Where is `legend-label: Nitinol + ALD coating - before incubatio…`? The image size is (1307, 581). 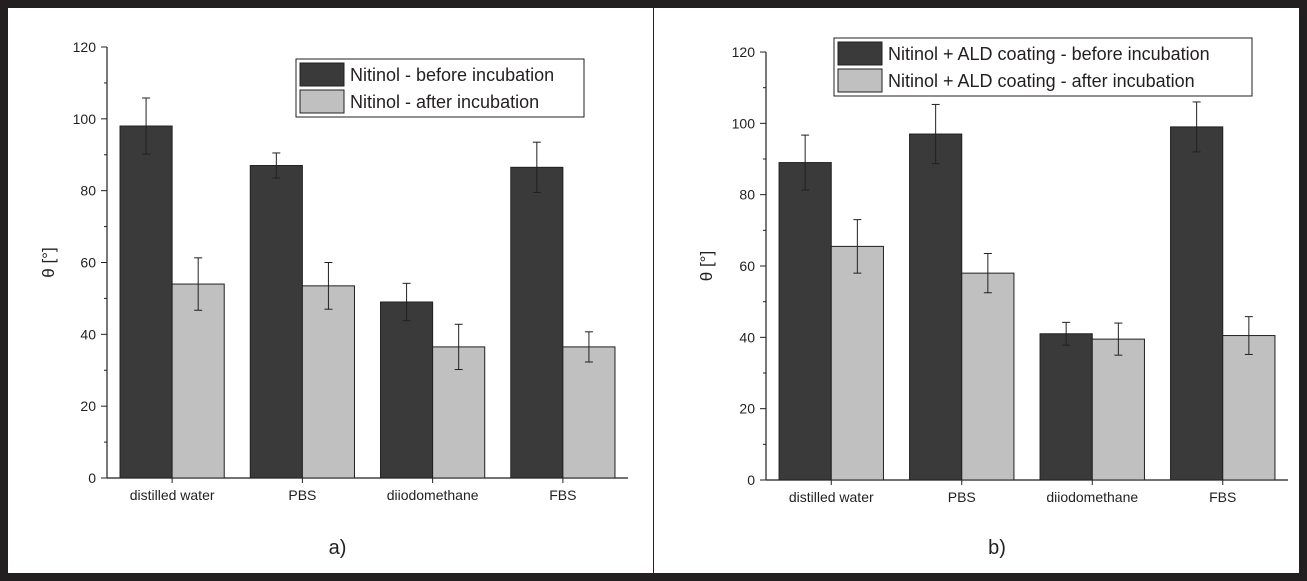 legend-label: Nitinol + ALD coating - before incubatio… is located at coordinates (1049, 54).